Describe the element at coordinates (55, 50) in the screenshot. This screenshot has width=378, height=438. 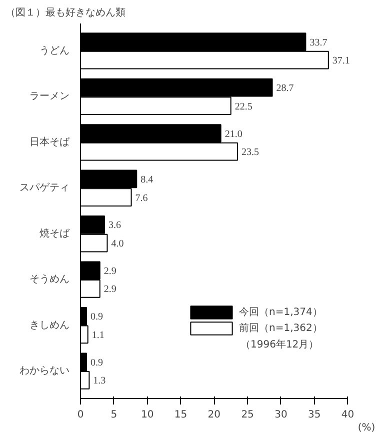
I see `y-tick-label: うどん` at that location.